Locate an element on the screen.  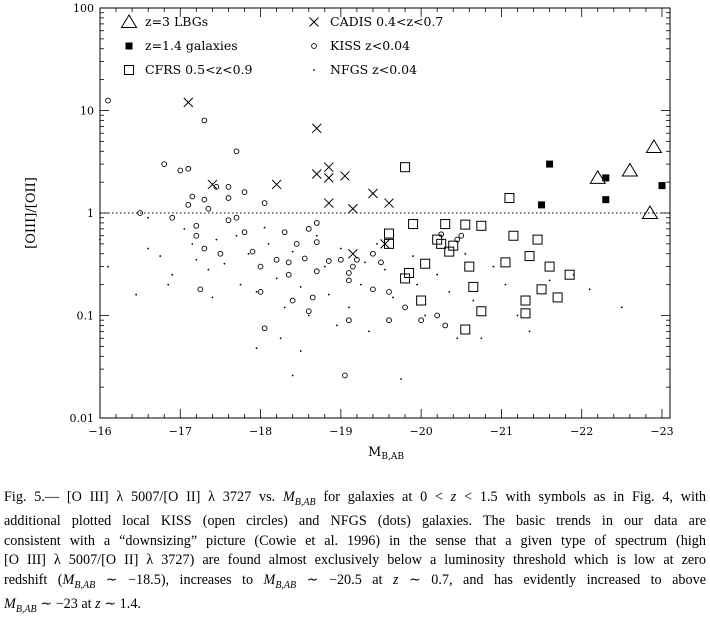
caption-line: MB,AB ∼ −23 at z ∼ 1.4. is located at coordinates (72, 605).